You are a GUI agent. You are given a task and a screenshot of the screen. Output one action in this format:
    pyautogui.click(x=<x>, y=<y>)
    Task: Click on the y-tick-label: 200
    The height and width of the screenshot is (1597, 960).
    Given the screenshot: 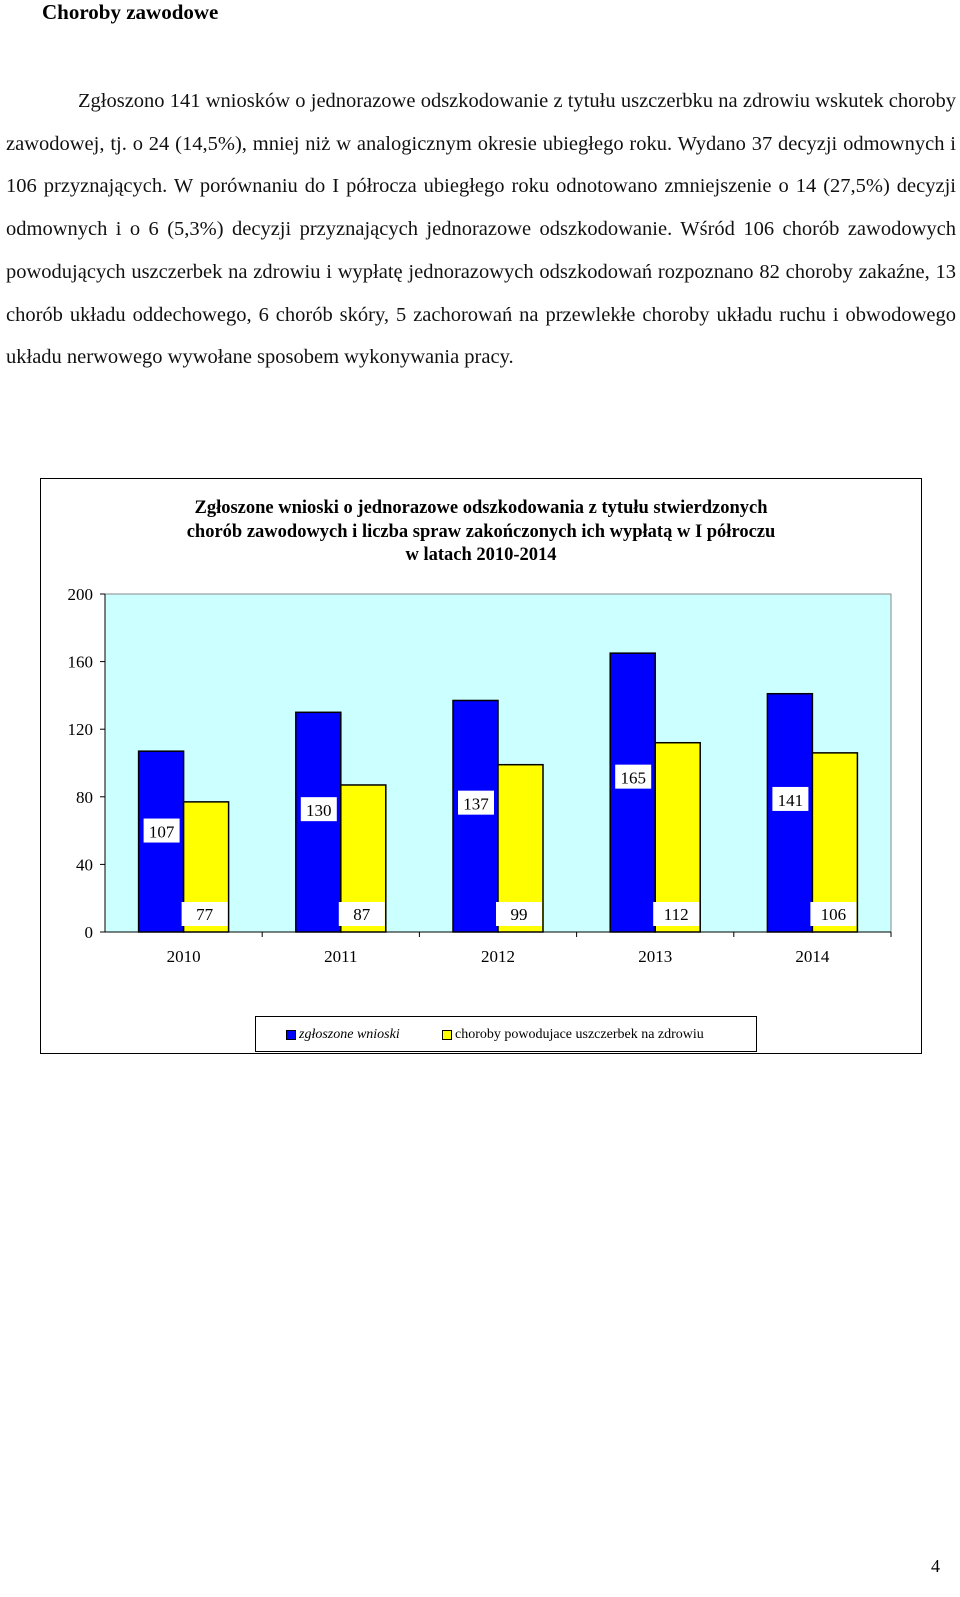 What is the action you would take?
    pyautogui.click(x=81, y=594)
    